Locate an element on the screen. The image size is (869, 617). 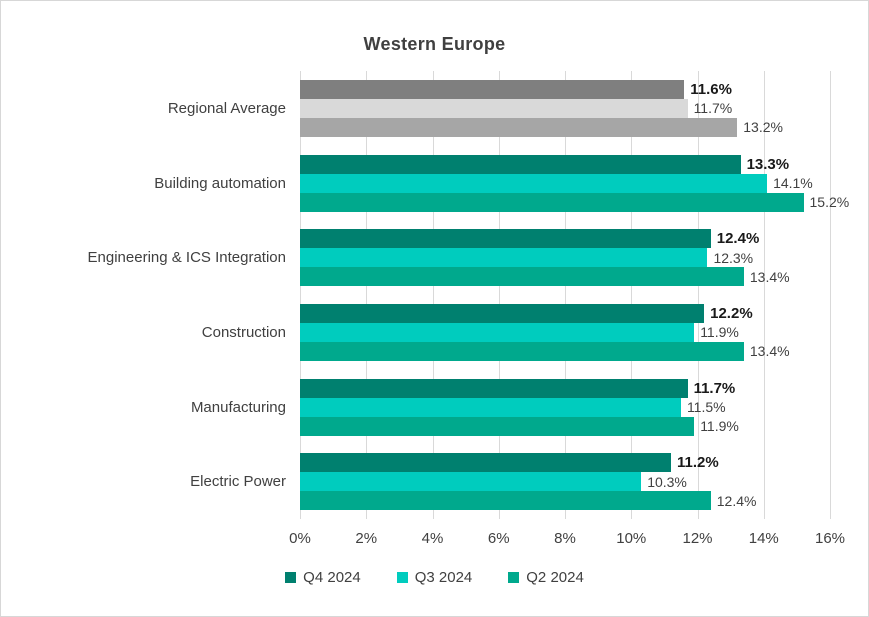
category-label: Manufacturing is located at coordinates (238, 407).